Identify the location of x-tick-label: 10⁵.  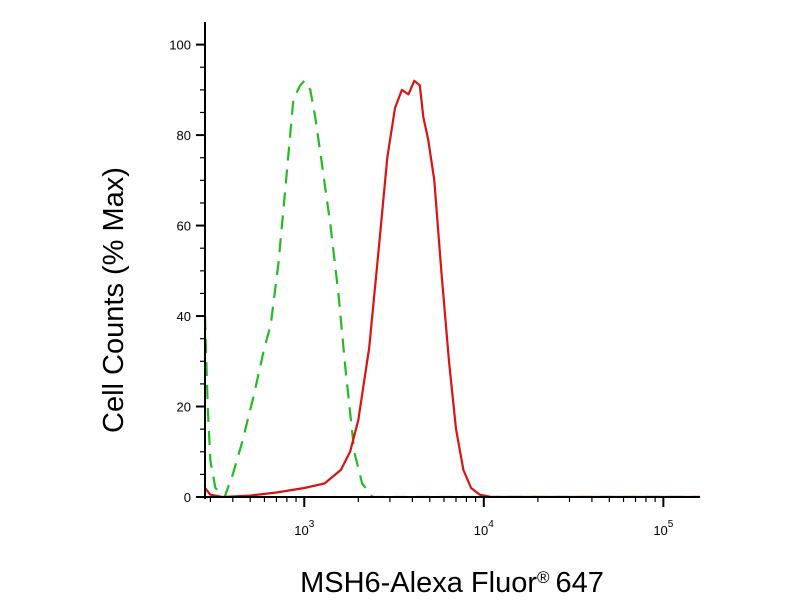
(663, 528).